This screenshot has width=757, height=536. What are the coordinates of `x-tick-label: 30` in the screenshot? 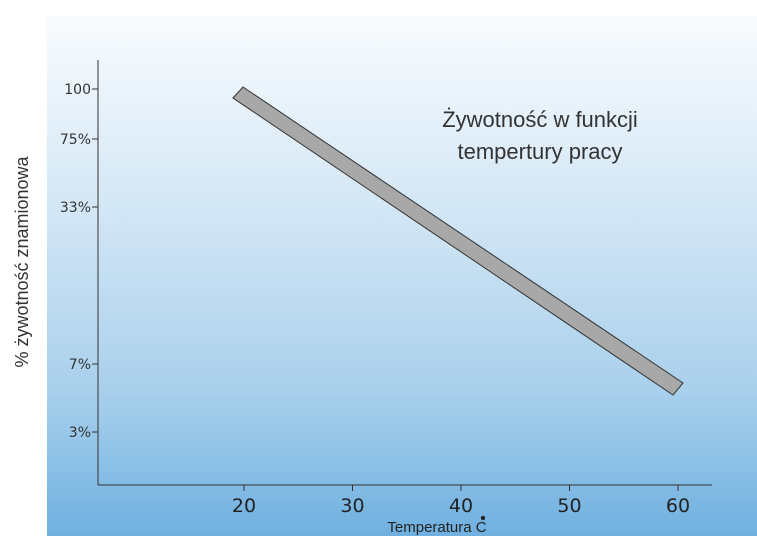 It's located at (352, 506).